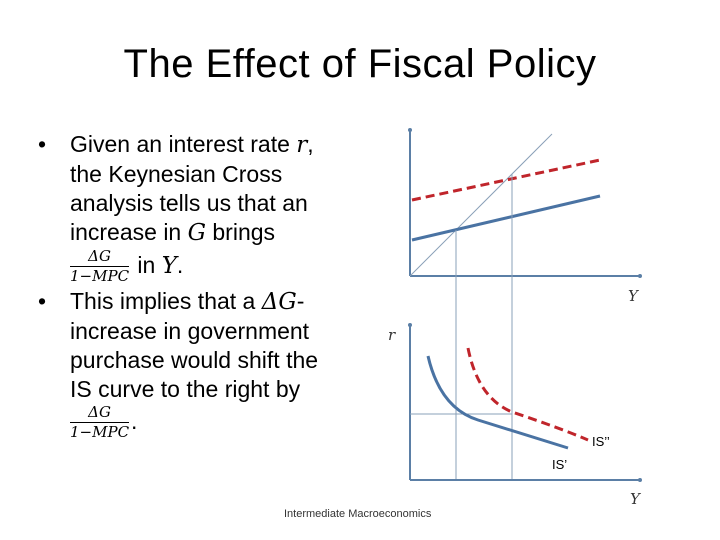 The width and height of the screenshot is (720, 540). Describe the element at coordinates (601, 441) in the screenshot. I see `is-shifted-label: IS’’` at that location.